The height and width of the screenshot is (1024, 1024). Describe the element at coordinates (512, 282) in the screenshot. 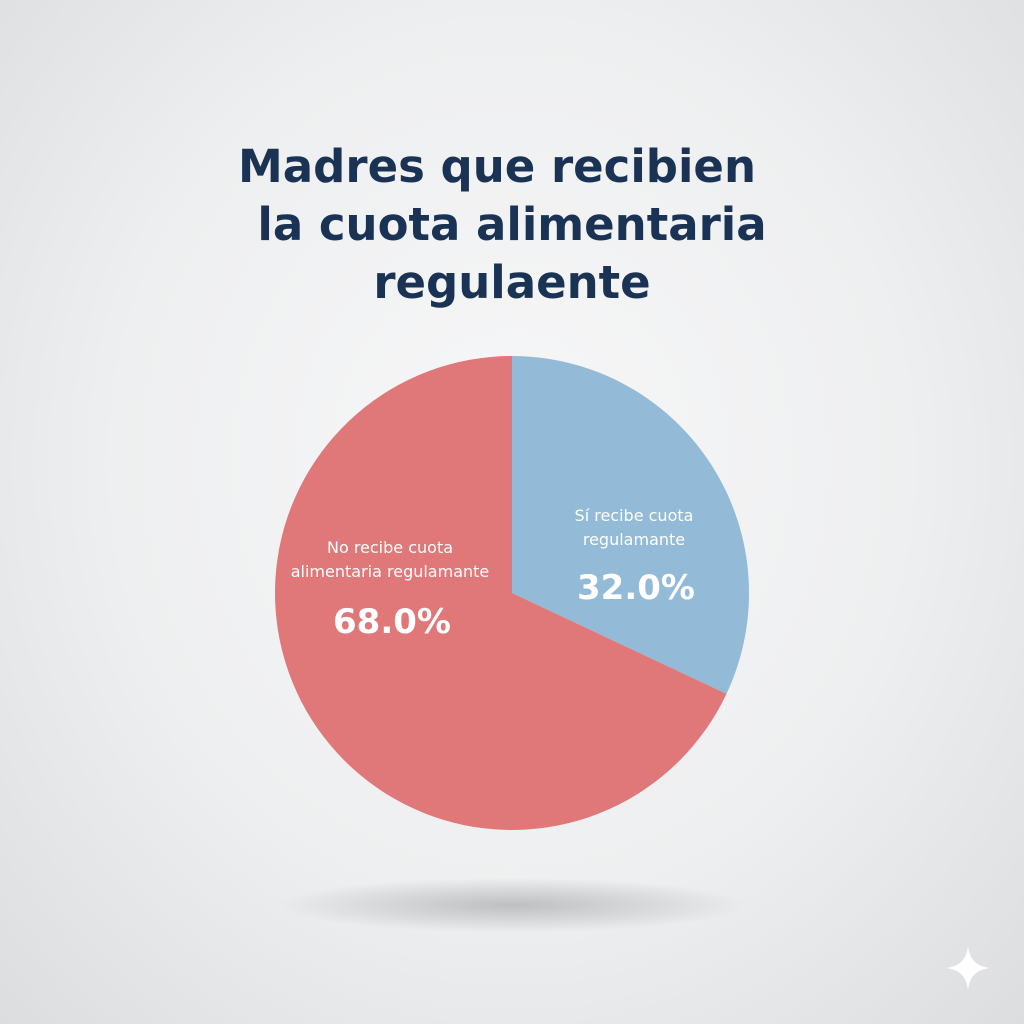

I see `chart-title-line-3: regulaente` at that location.